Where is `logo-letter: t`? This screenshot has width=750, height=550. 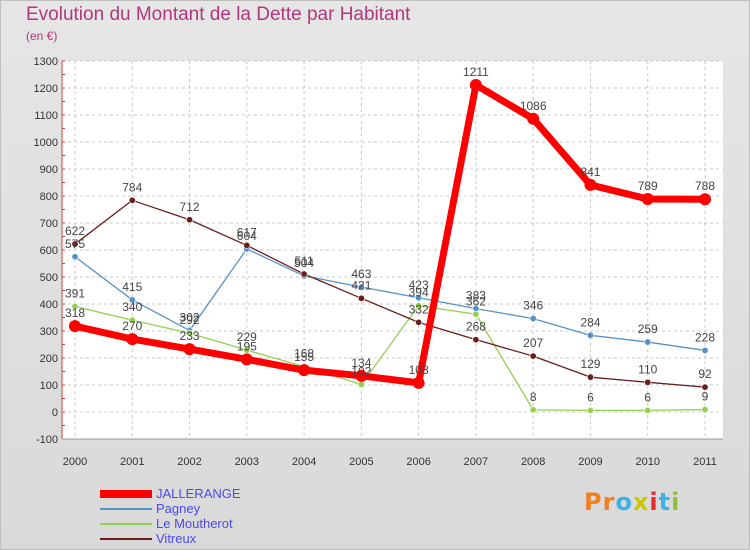
logo-letter: t is located at coordinates (665, 502).